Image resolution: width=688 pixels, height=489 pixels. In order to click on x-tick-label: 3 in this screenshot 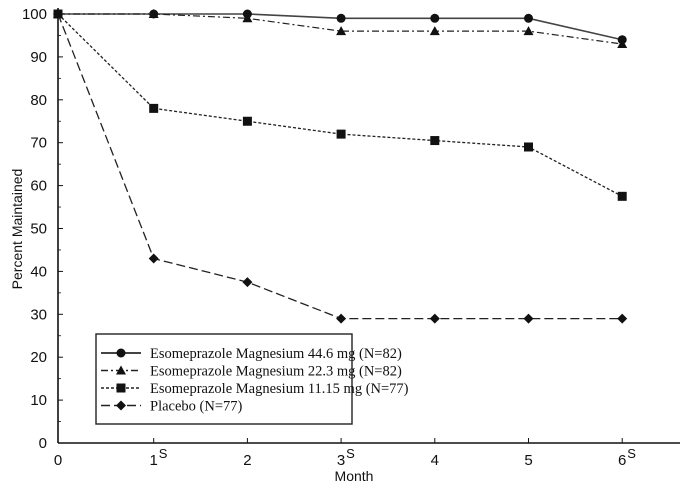, I will do `click(341, 460)`.